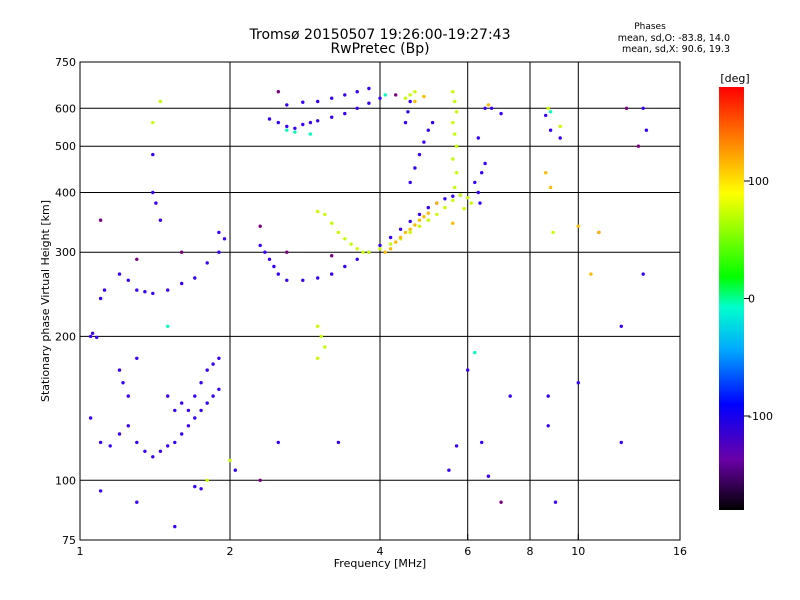 The width and height of the screenshot is (800, 600). I want to click on stats-heading: Phases, so click(650, 27).